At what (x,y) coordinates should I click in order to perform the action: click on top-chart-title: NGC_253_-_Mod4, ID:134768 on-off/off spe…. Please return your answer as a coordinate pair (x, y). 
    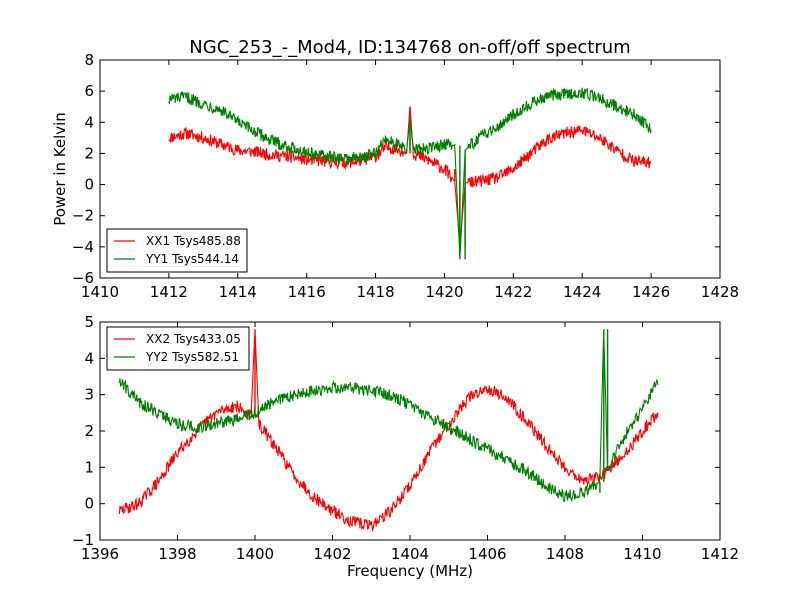
    Looking at the image, I should click on (409, 47).